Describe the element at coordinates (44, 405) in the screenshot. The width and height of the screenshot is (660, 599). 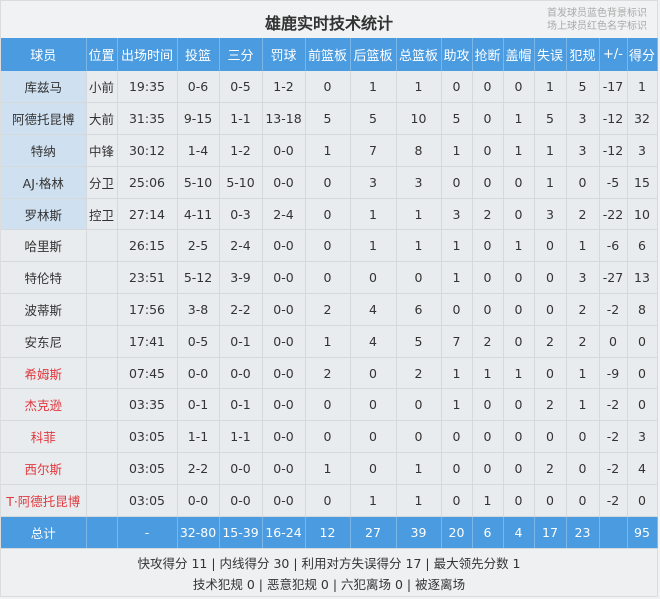
I see `player-name: 杰克逊` at that location.